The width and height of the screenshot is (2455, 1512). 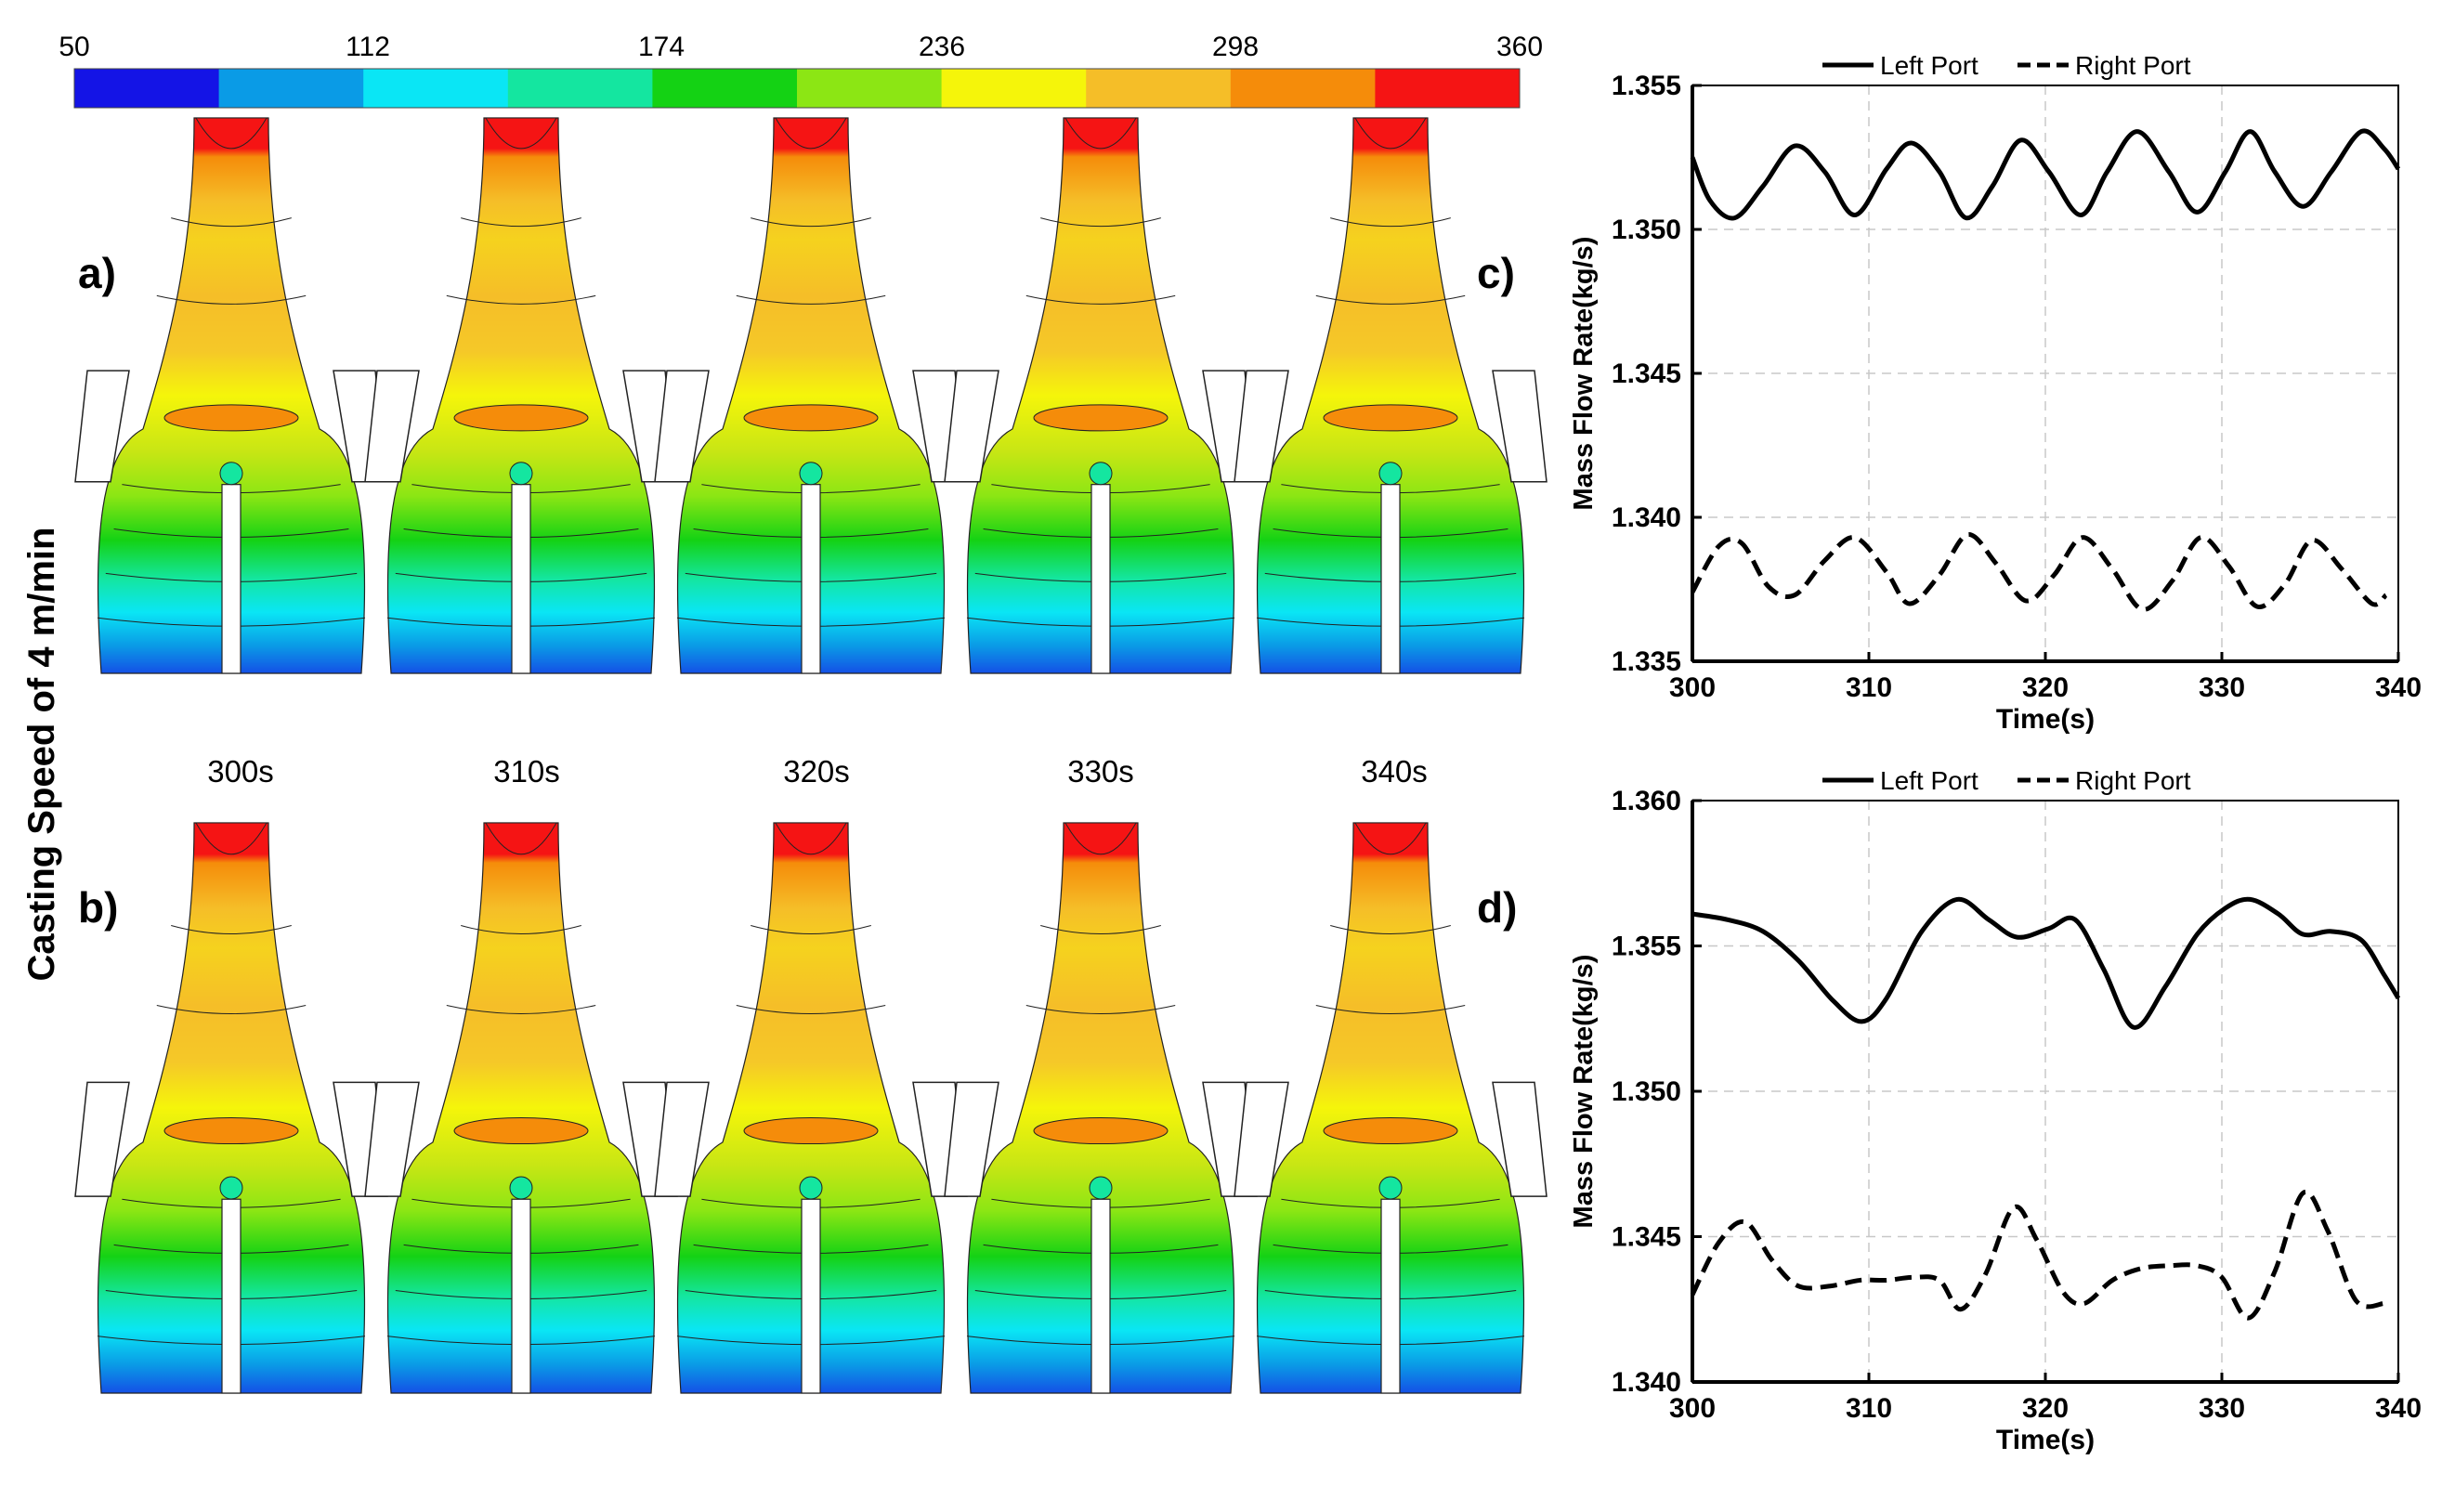 I want to click on time-label: 330s, so click(x=1100, y=771).